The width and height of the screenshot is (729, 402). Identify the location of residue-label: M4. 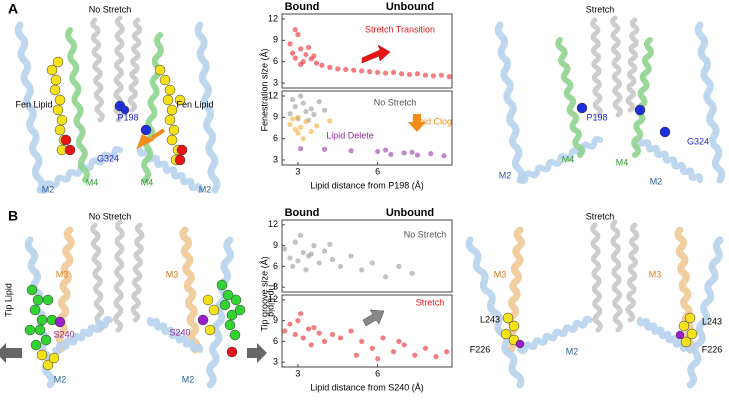
(147, 182).